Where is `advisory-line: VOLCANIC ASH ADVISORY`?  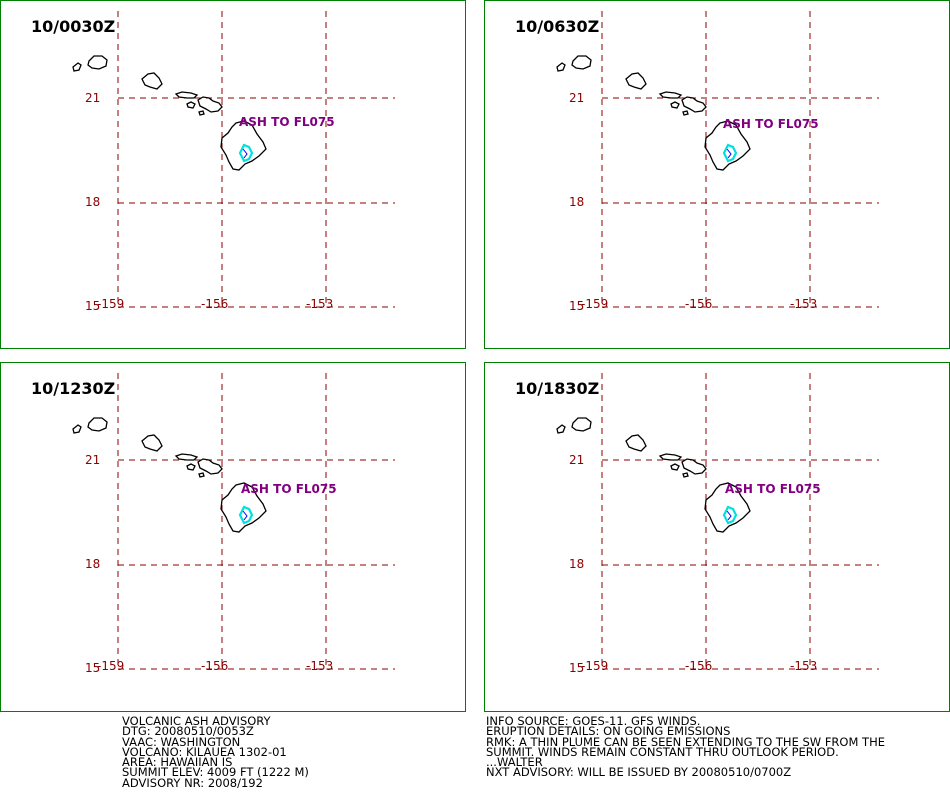
advisory-line: VOLCANIC ASH ADVISORY is located at coordinates (196, 721).